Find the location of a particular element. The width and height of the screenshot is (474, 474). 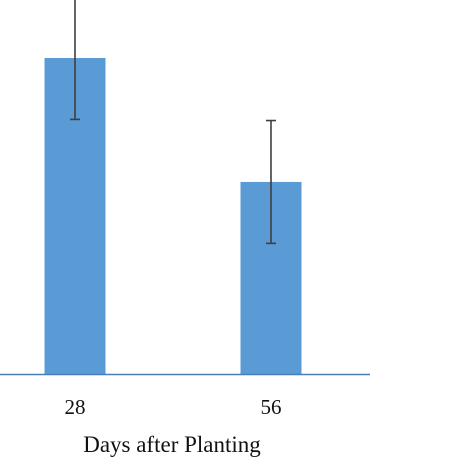

x-tick-label-28: 28 is located at coordinates (75, 407).